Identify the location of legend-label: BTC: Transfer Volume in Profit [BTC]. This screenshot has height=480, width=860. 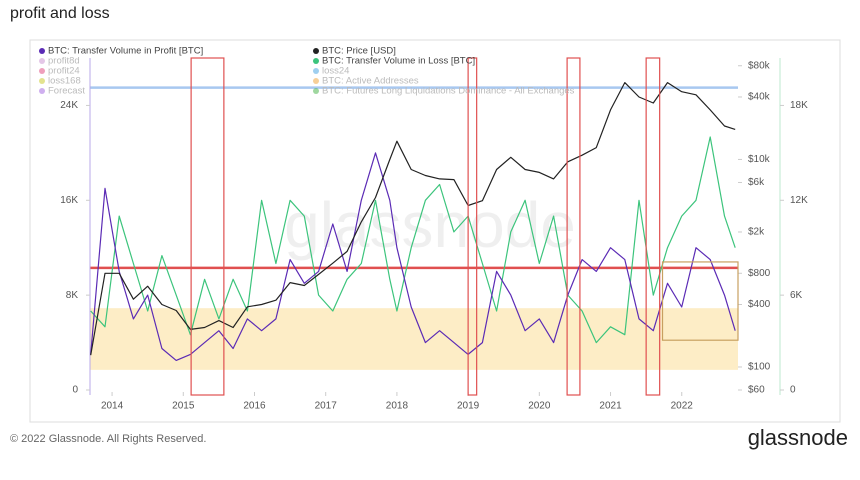
(125, 51).